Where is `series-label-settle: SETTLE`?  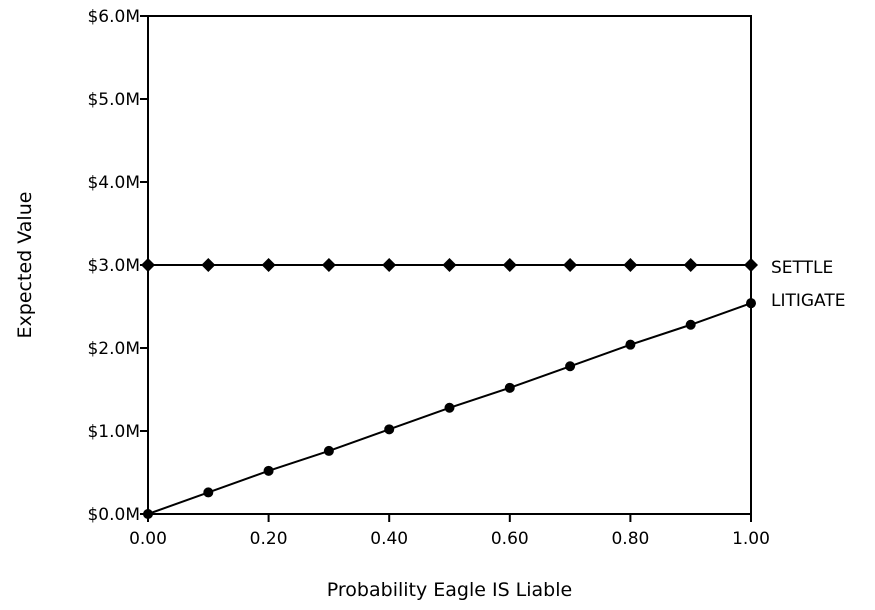 series-label-settle: SETTLE is located at coordinates (802, 268).